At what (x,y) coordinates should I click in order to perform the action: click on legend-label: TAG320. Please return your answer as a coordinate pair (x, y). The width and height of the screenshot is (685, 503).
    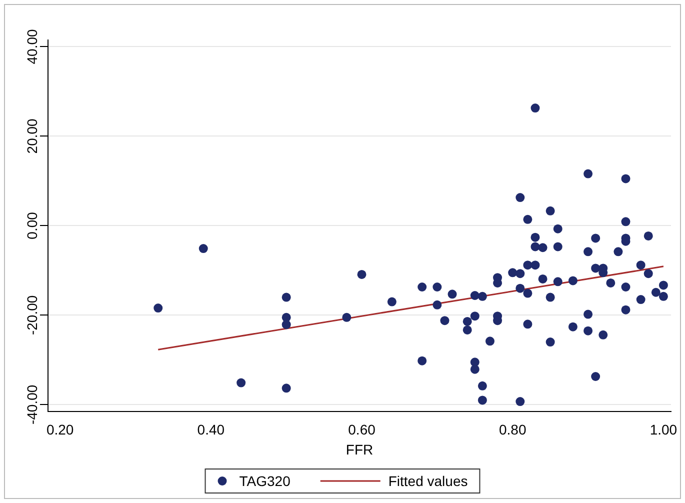
    Looking at the image, I should click on (265, 480).